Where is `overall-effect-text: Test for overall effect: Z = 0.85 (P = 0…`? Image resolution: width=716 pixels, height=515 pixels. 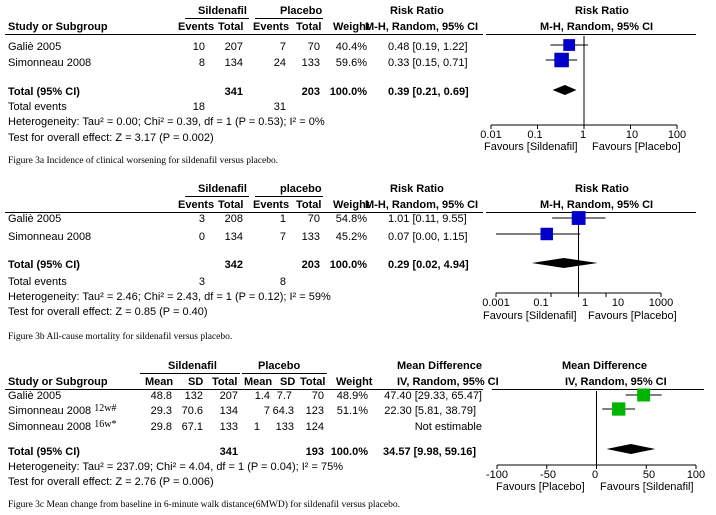
overall-effect-text: Test for overall effect: Z = 0.85 (P = 0… is located at coordinates (108, 312).